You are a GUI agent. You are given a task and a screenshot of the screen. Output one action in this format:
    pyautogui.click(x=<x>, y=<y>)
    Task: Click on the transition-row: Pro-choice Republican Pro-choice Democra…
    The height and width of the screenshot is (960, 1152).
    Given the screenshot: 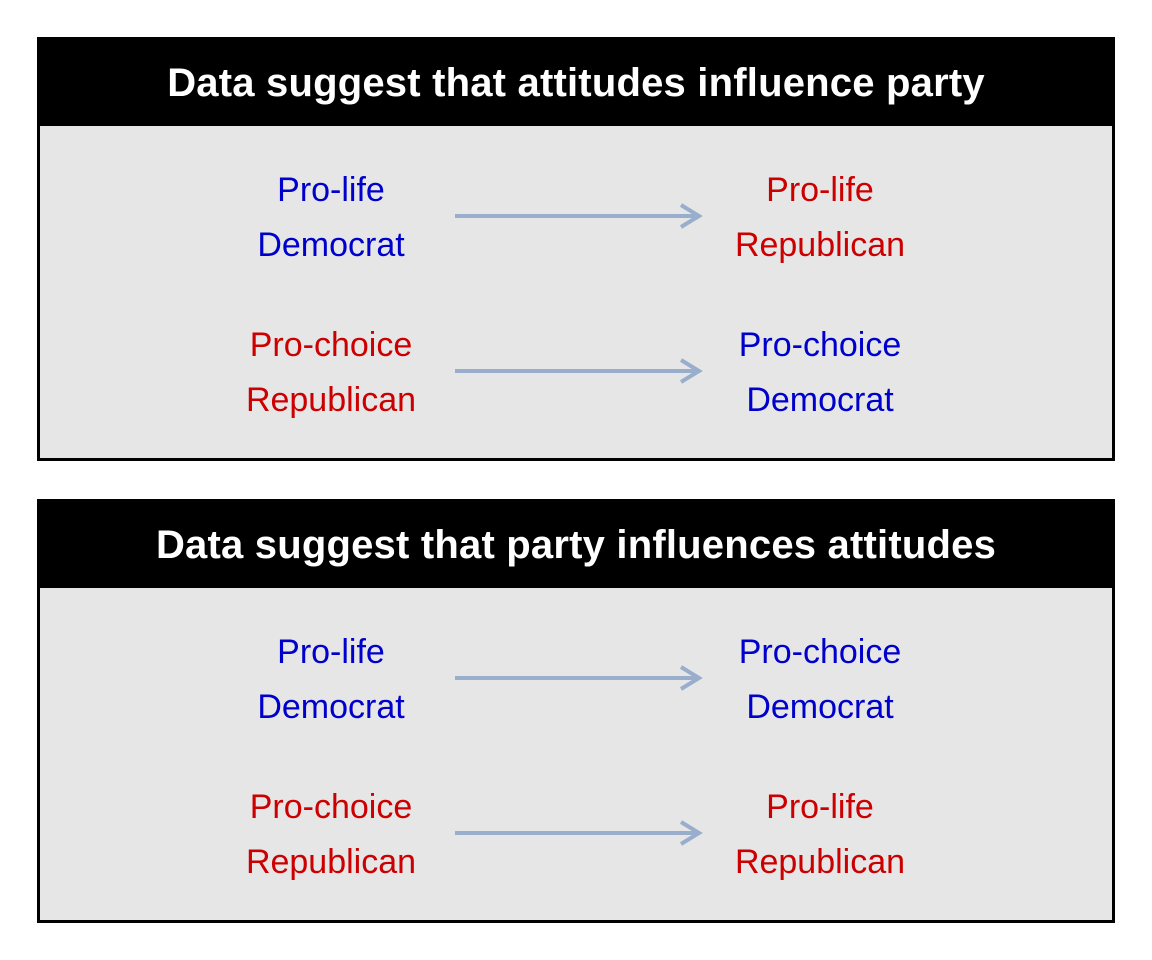 What is the action you would take?
    pyautogui.click(x=576, y=373)
    